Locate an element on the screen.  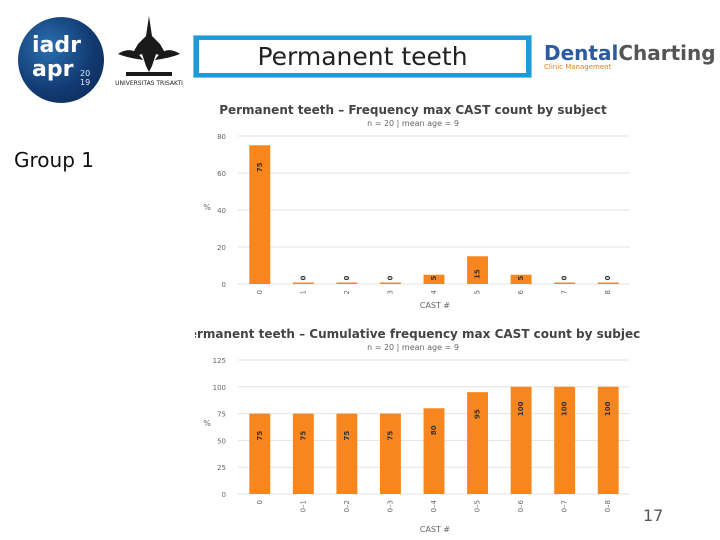
slide-title: Permanent teeth is located at coordinates (362, 56).